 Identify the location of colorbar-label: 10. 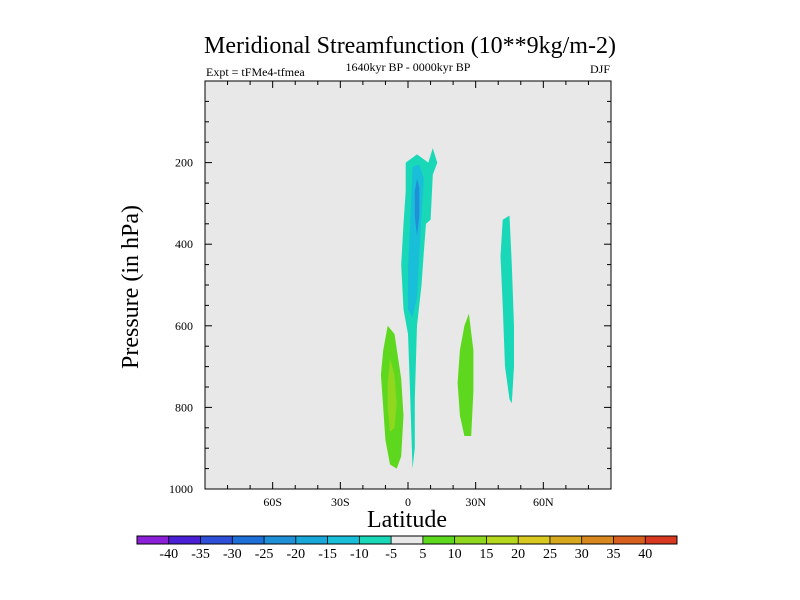
(455, 554).